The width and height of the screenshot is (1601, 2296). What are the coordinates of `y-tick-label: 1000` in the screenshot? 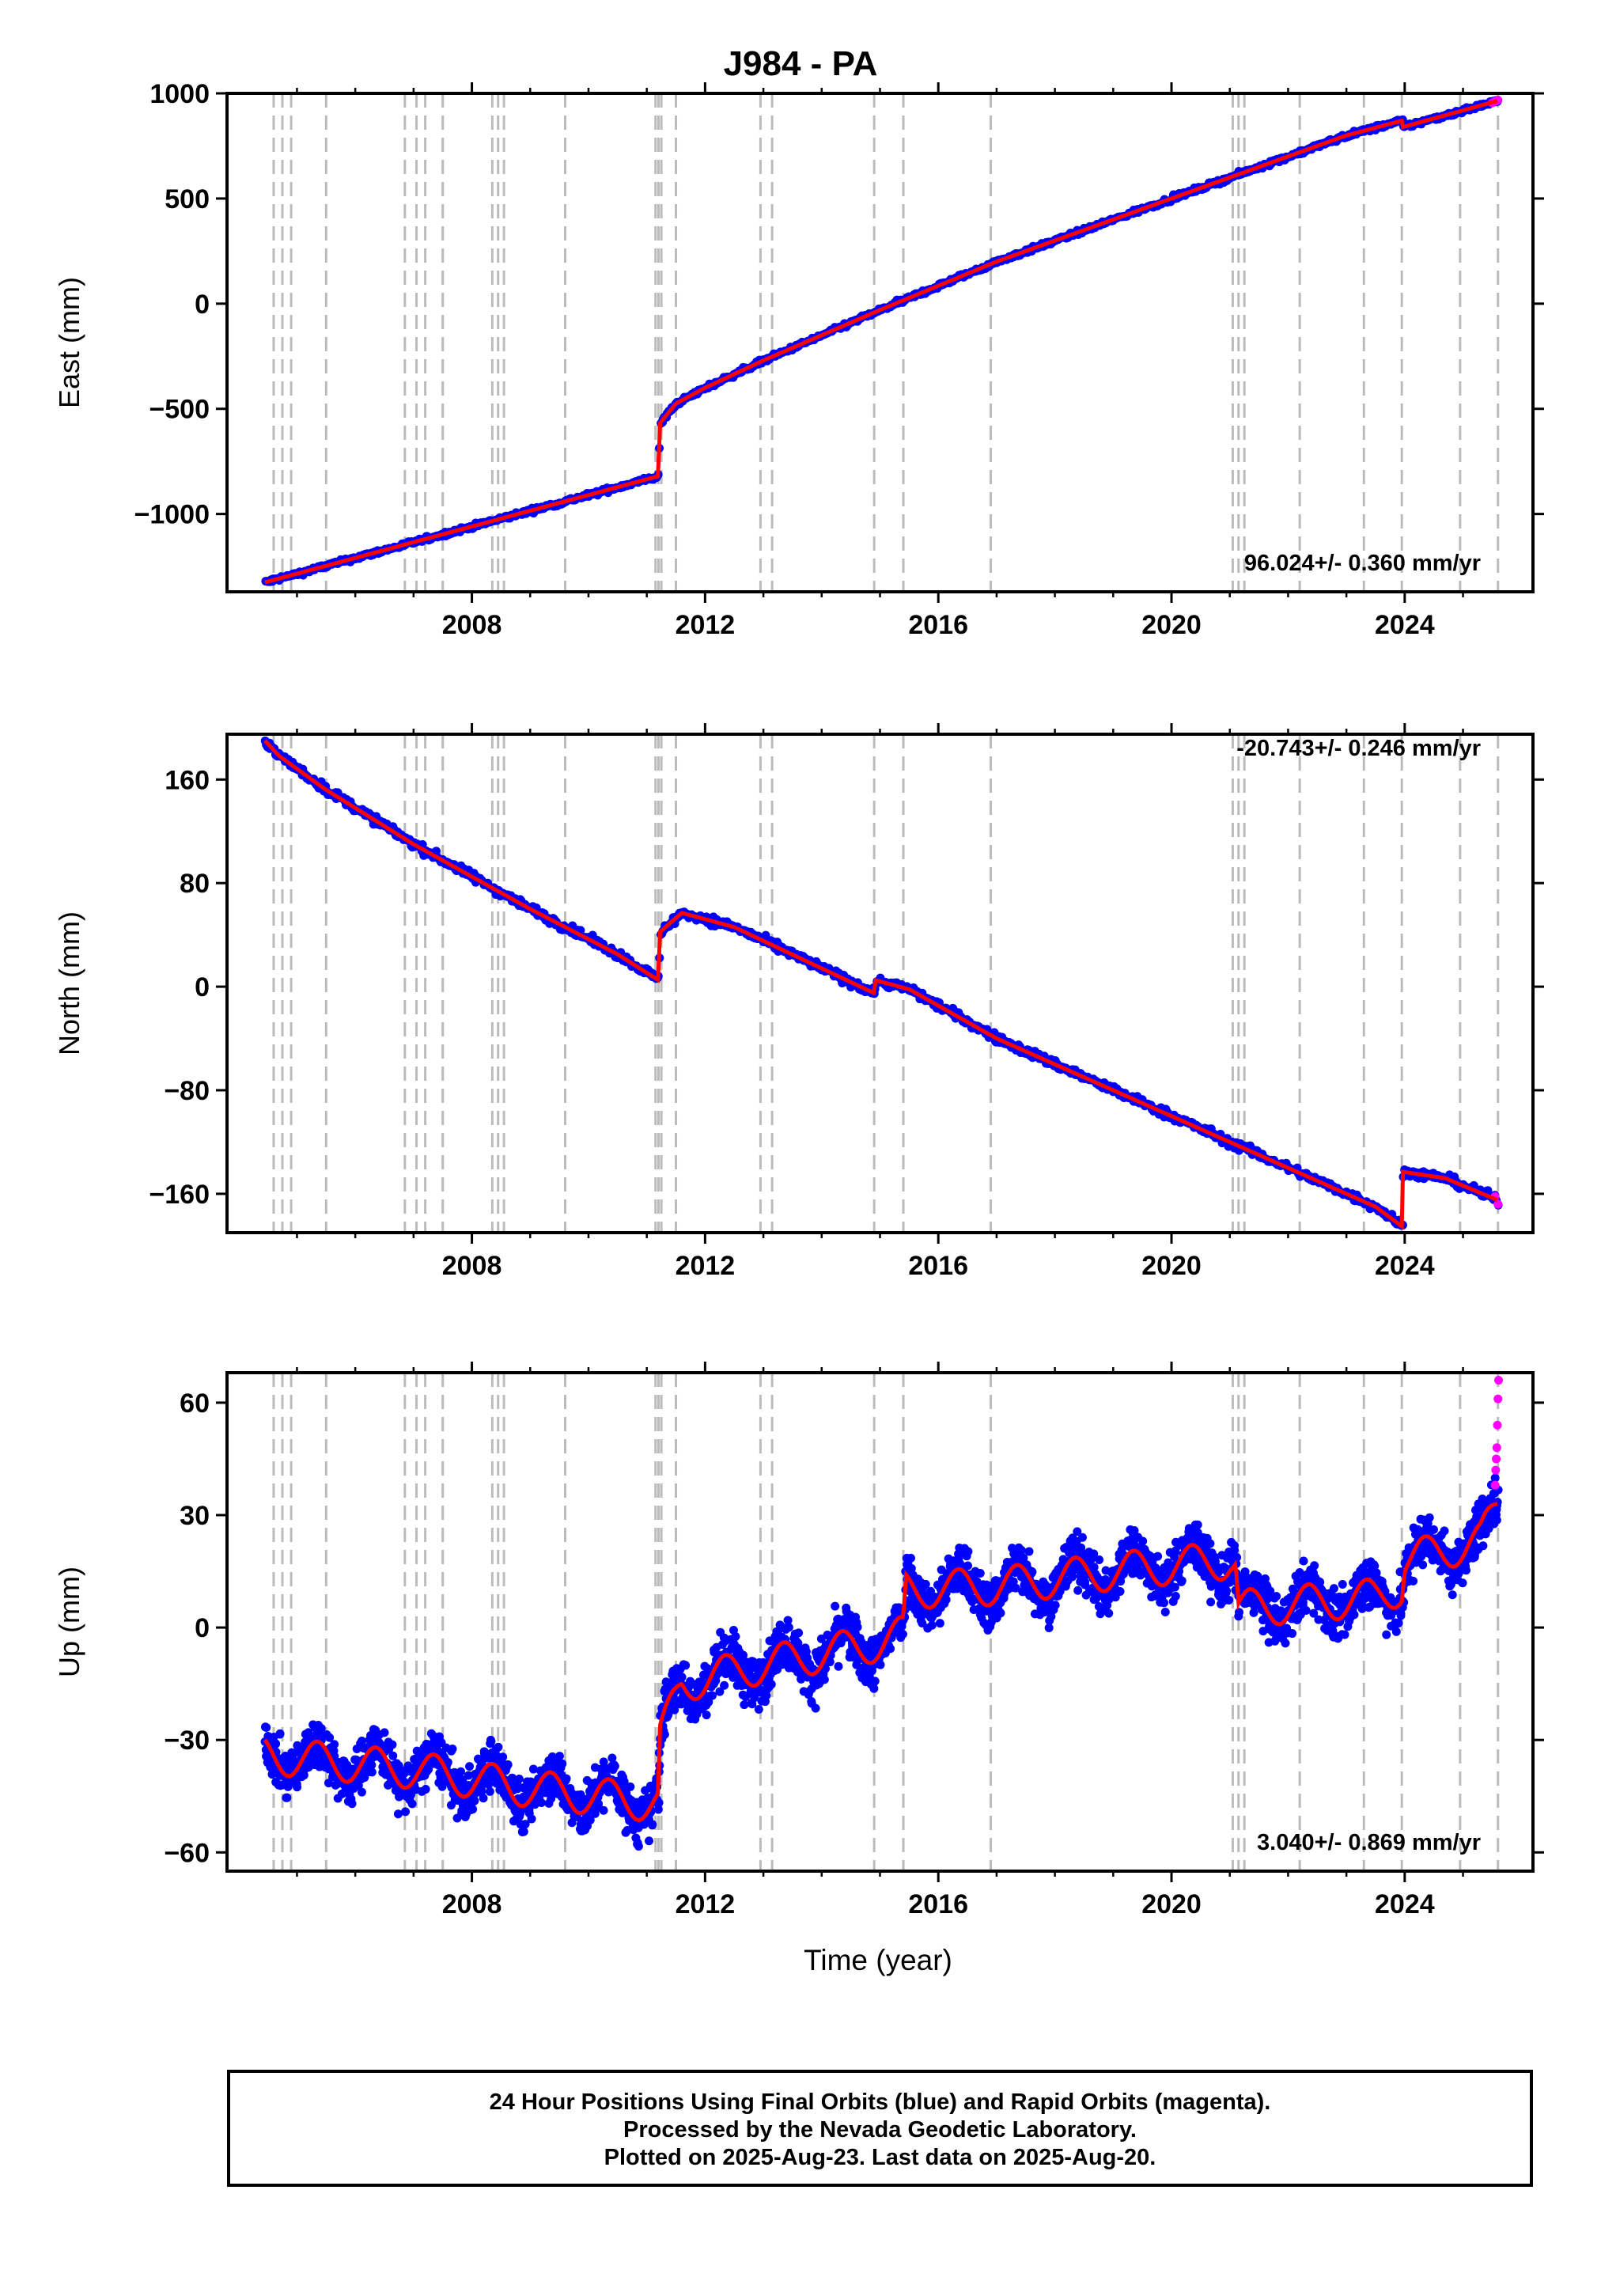 It's located at (180, 94).